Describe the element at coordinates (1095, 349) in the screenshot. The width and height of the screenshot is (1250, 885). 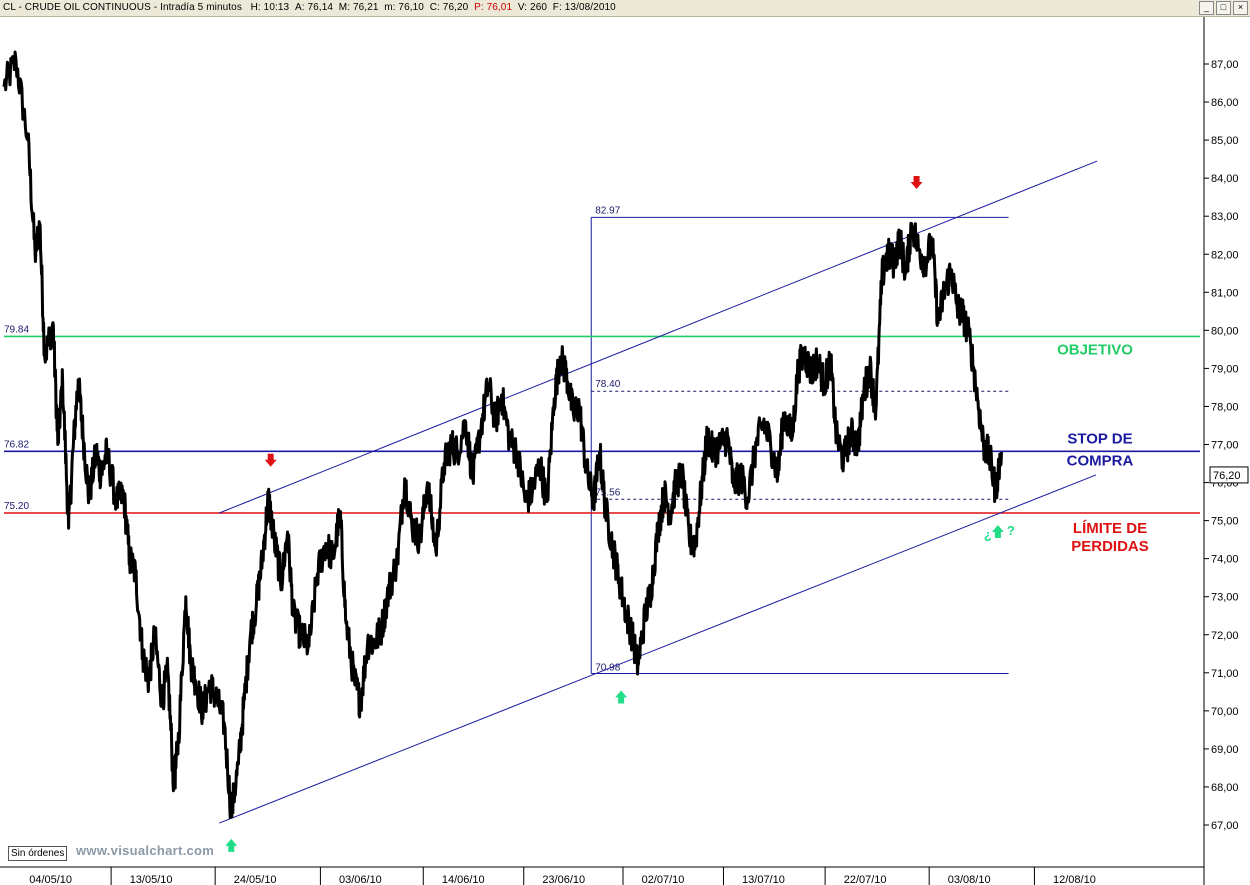
I see `level-text-0-0: OBJETIVO` at that location.